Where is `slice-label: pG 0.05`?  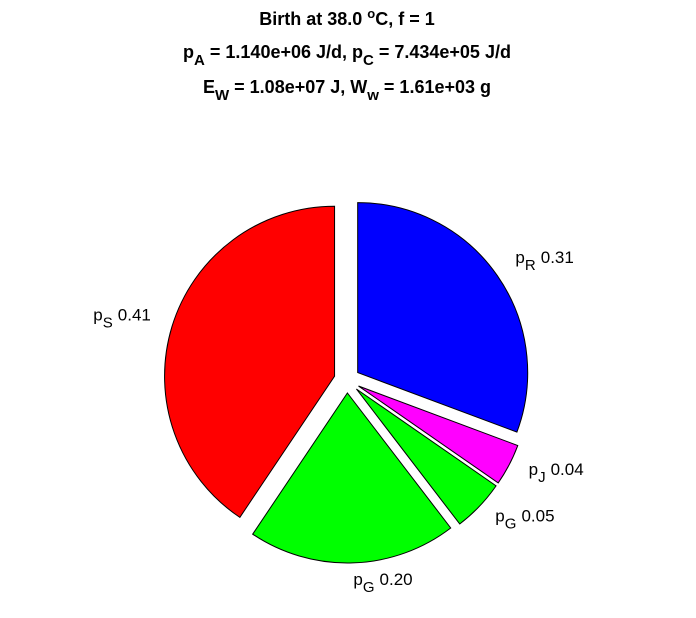 slice-label: pG 0.05 is located at coordinates (524, 520).